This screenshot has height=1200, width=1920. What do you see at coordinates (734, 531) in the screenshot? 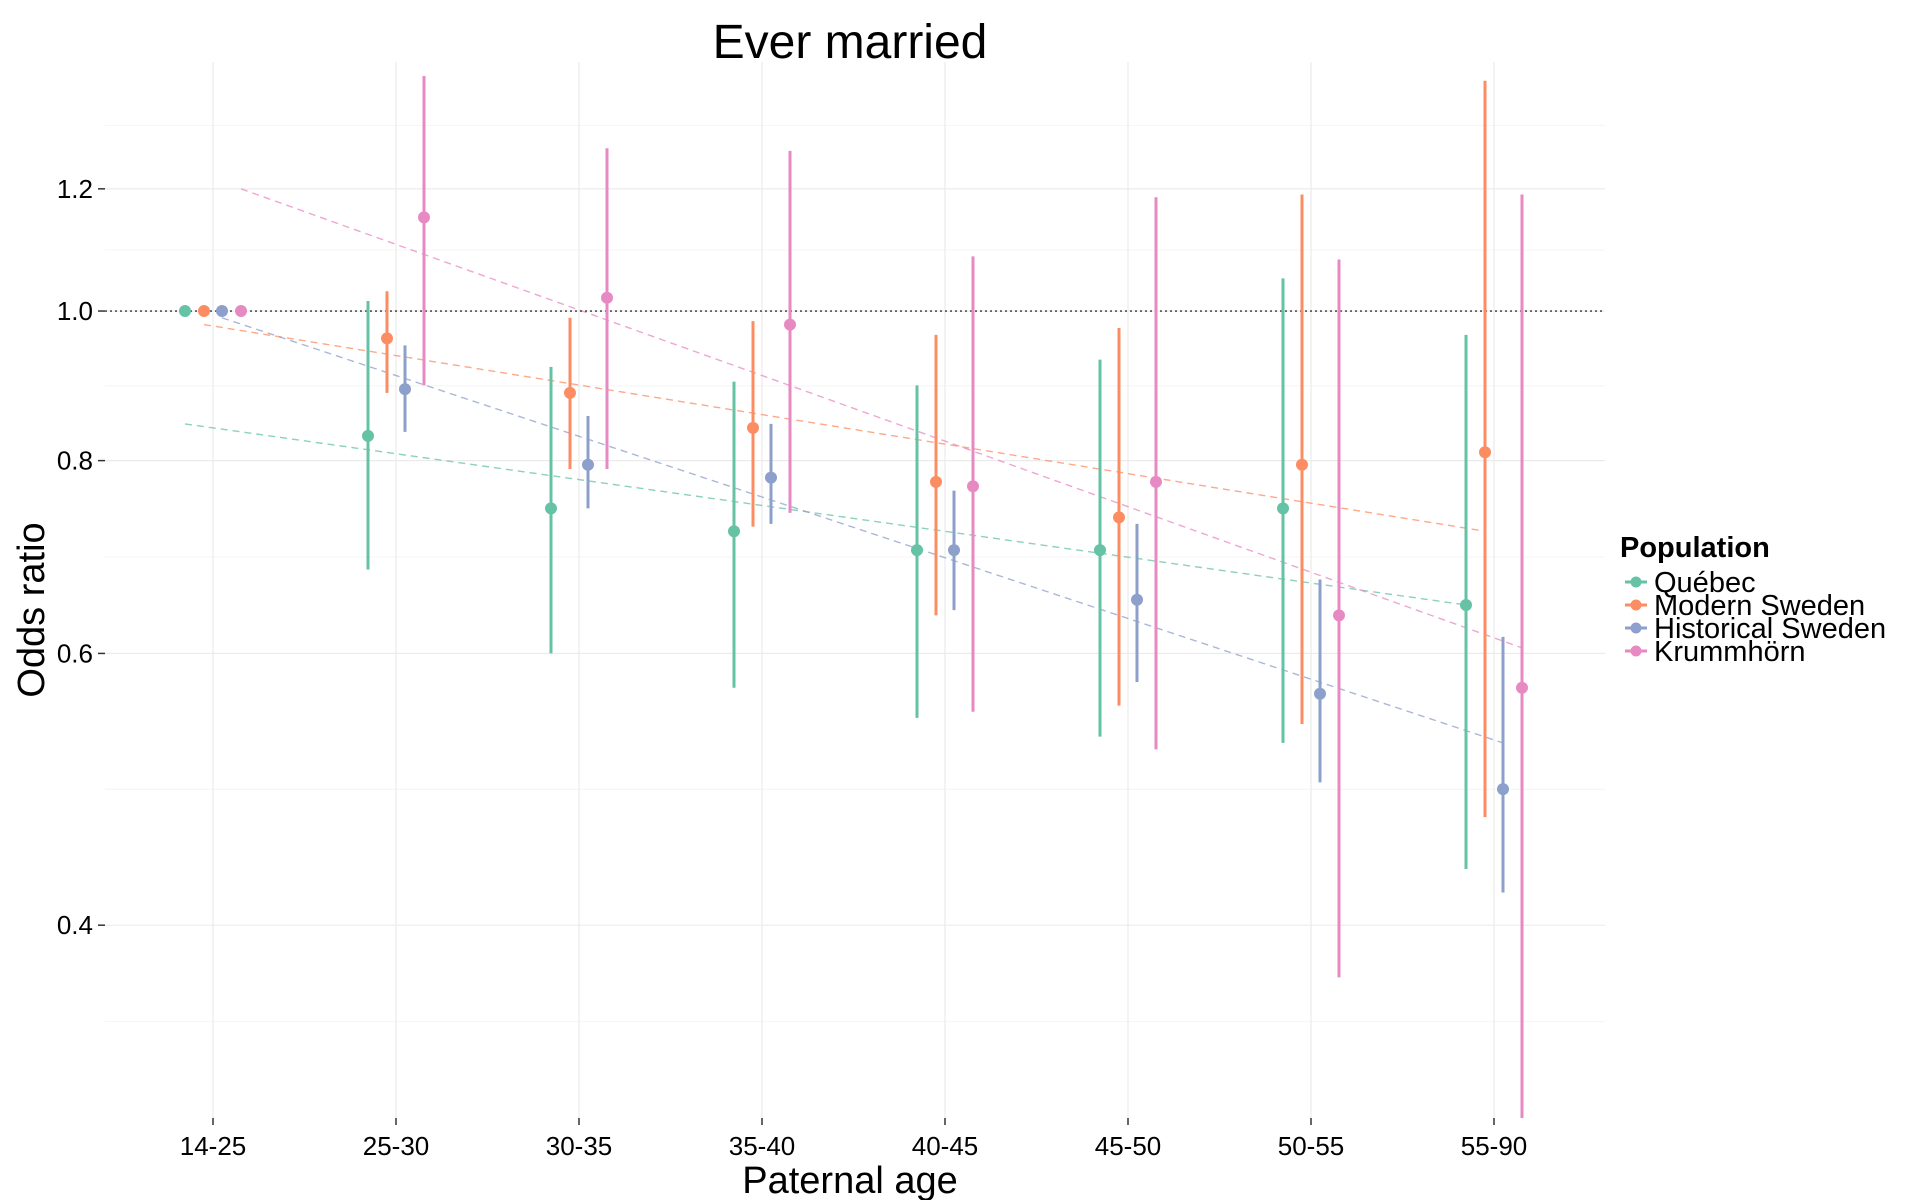
I see `point-s0-c3` at bounding box center [734, 531].